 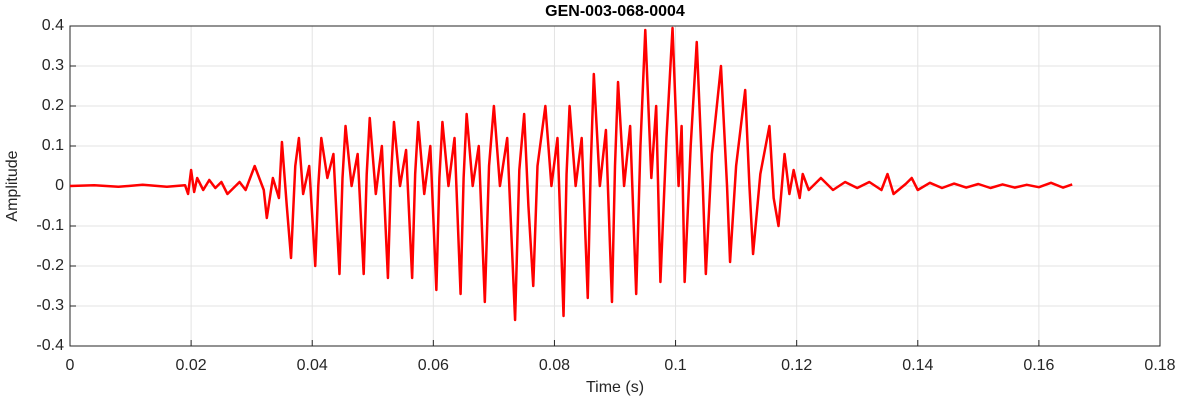 I want to click on y-tick-label: -0.2, so click(x=50, y=265).